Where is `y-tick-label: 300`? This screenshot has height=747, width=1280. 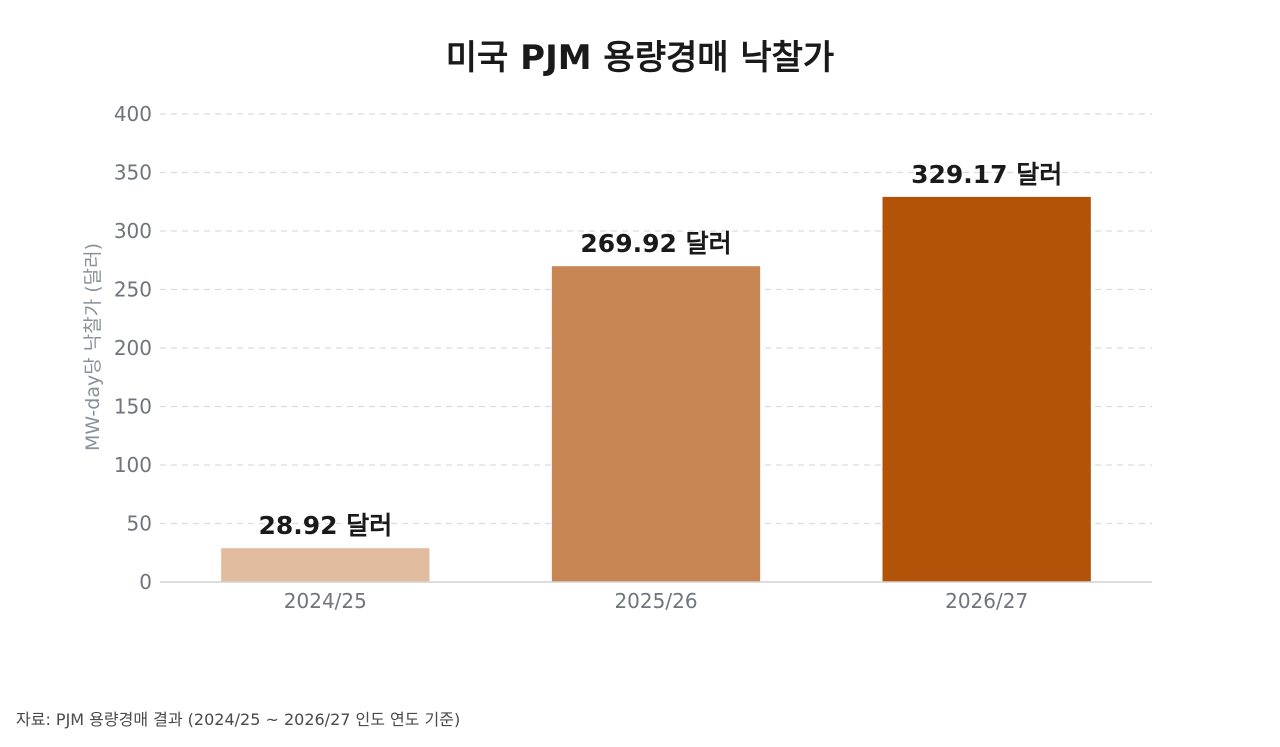 y-tick-label: 300 is located at coordinates (133, 231).